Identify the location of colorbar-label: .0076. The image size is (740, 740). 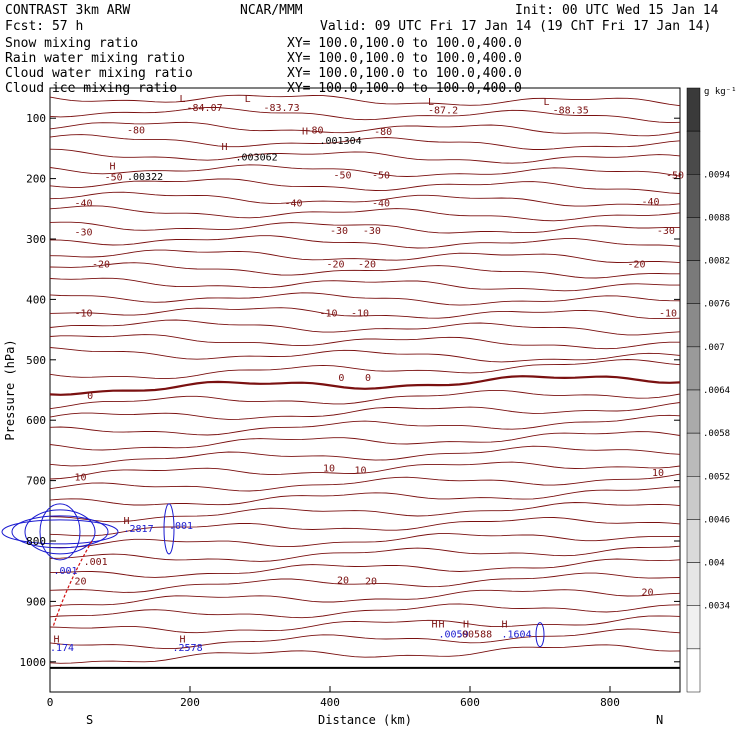
(716, 305).